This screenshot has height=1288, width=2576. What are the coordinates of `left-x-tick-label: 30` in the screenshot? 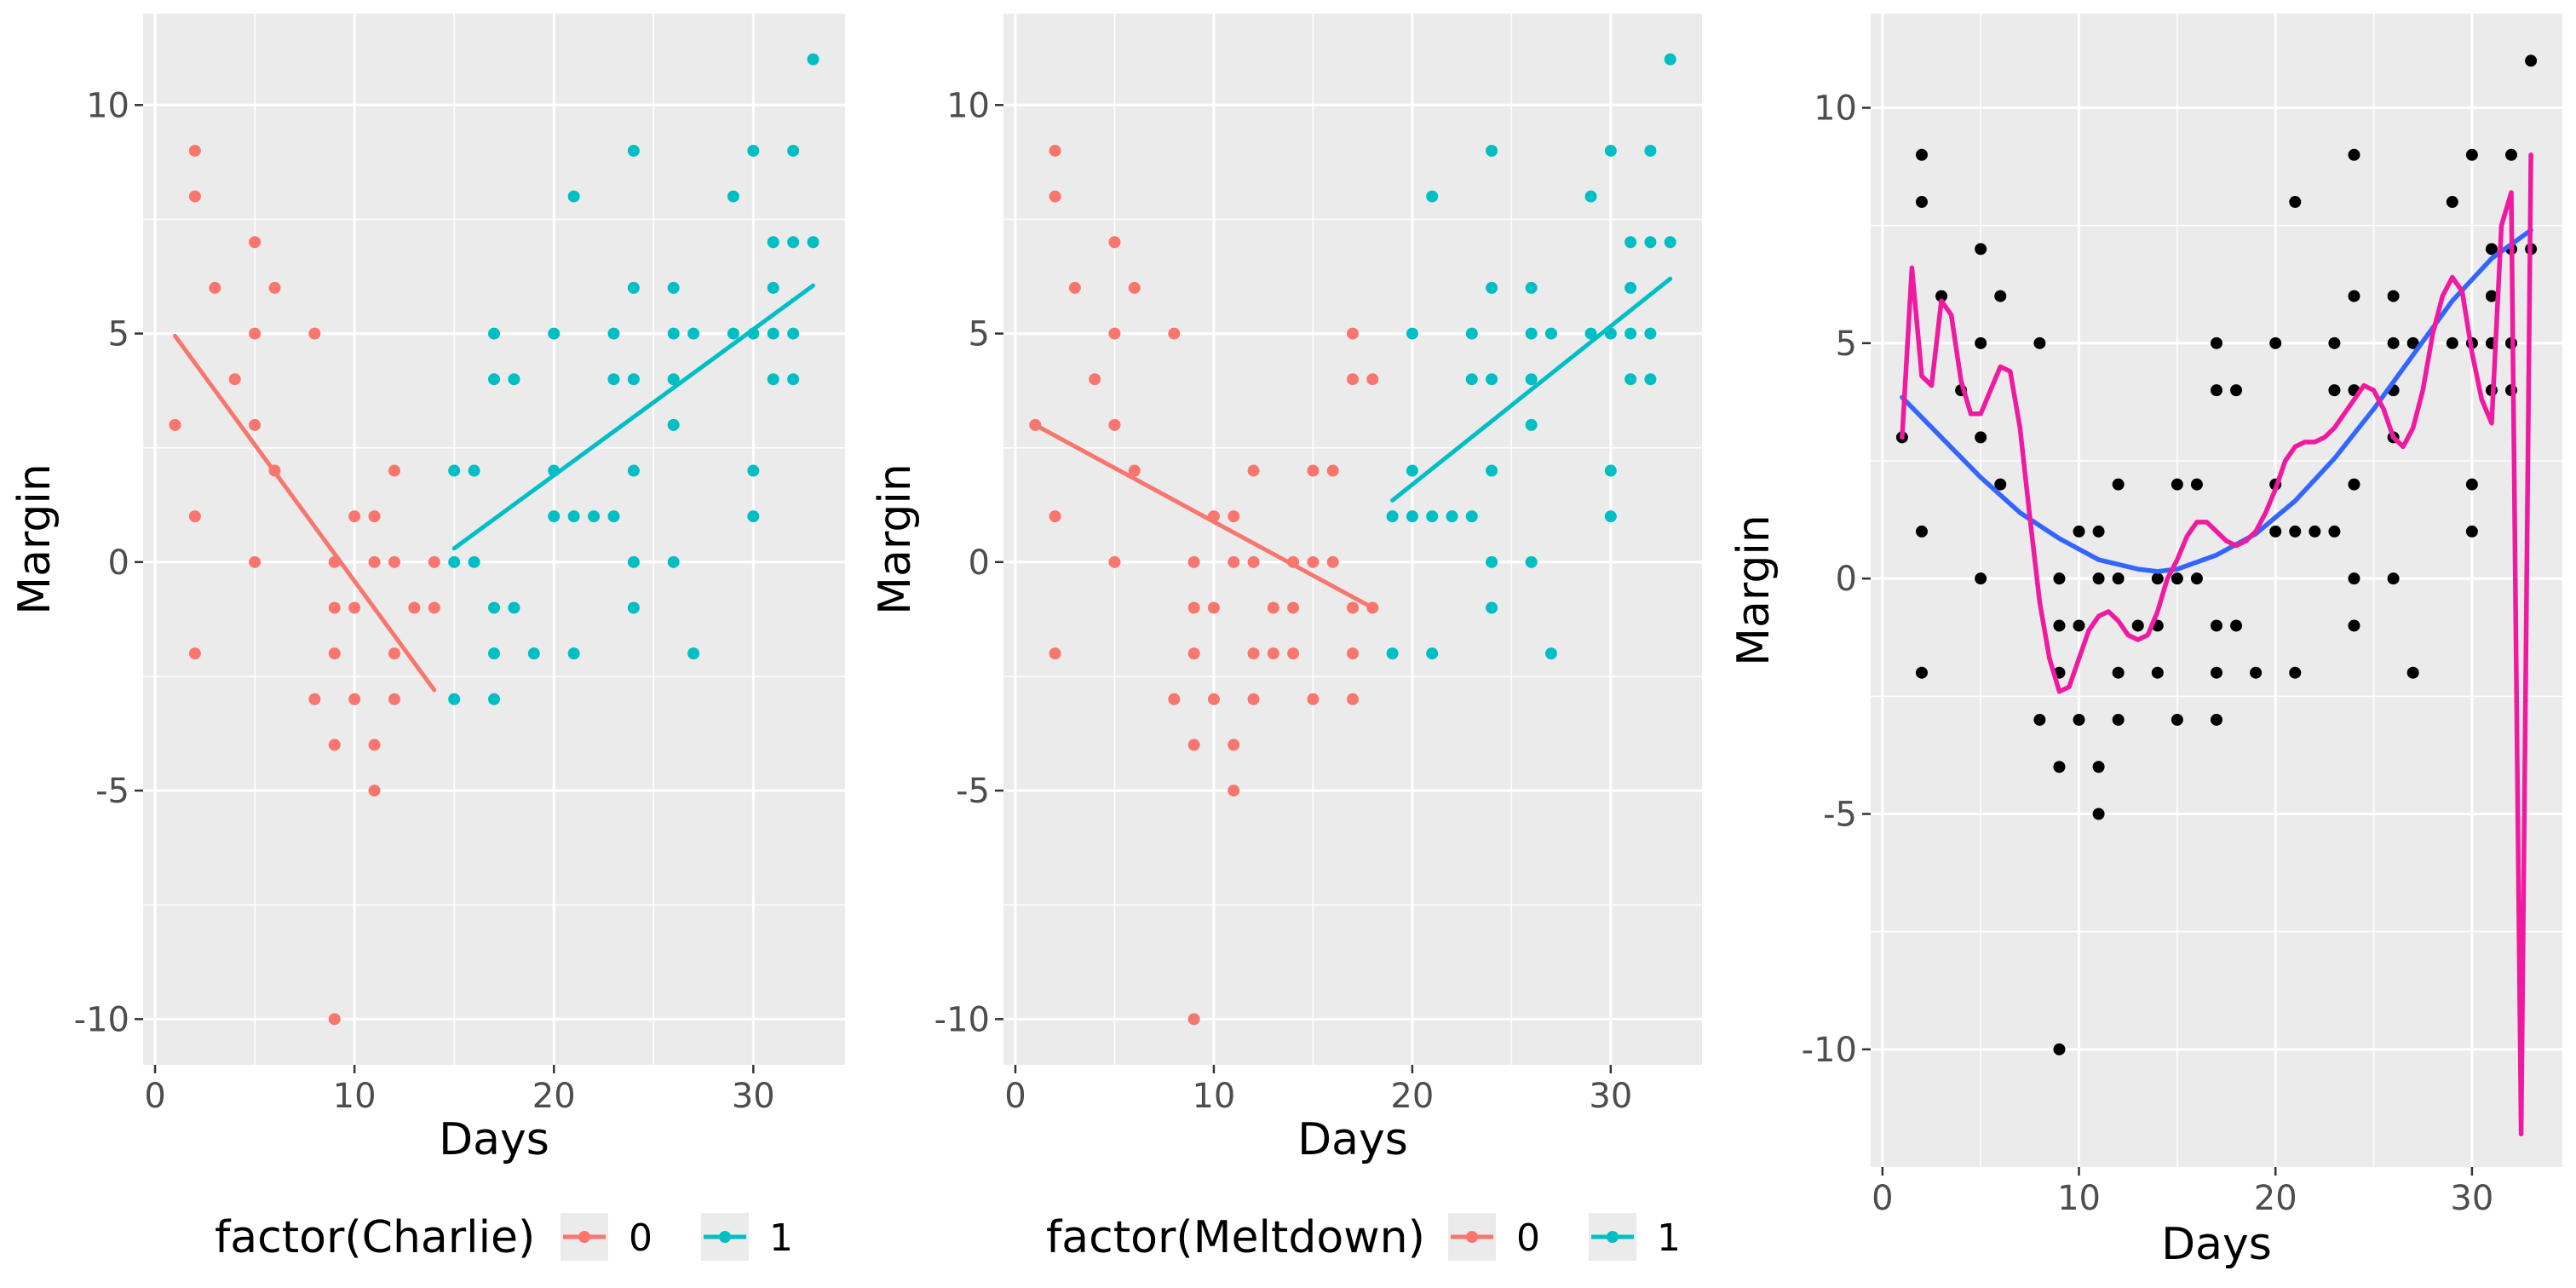 It's located at (753, 1097).